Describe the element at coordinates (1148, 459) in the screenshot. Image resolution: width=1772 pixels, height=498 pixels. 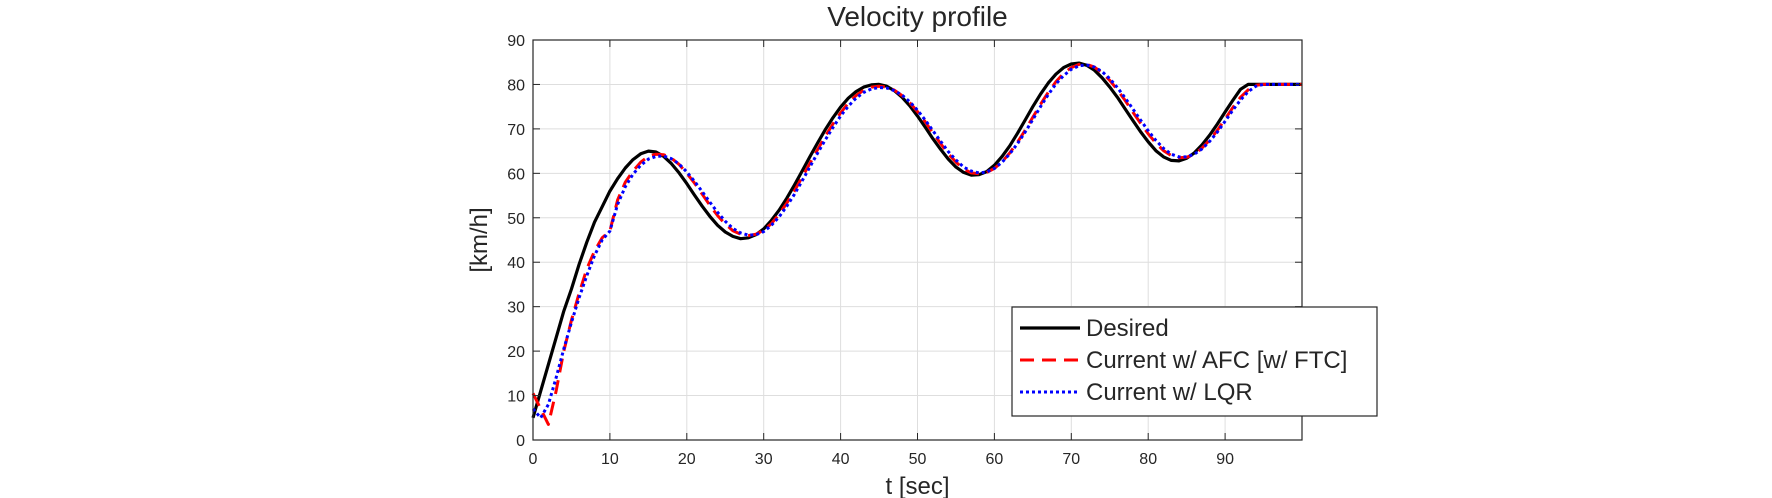
I see `x-tick-label: 80` at that location.